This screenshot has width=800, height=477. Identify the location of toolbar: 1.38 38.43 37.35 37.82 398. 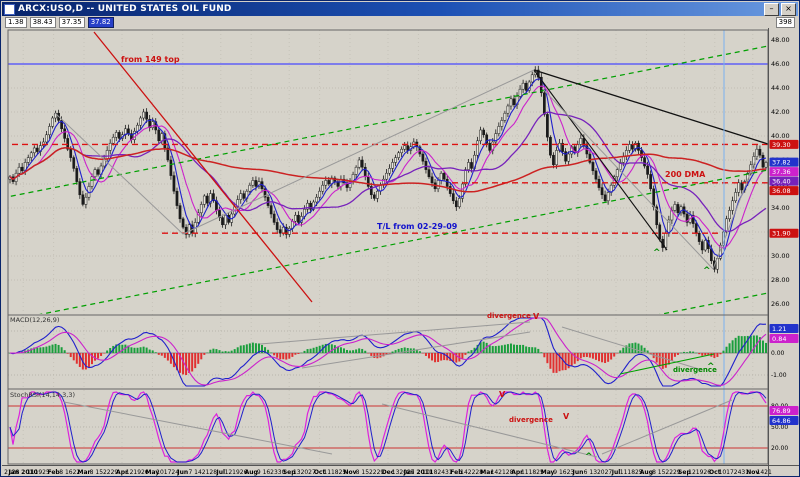
(400, 22).